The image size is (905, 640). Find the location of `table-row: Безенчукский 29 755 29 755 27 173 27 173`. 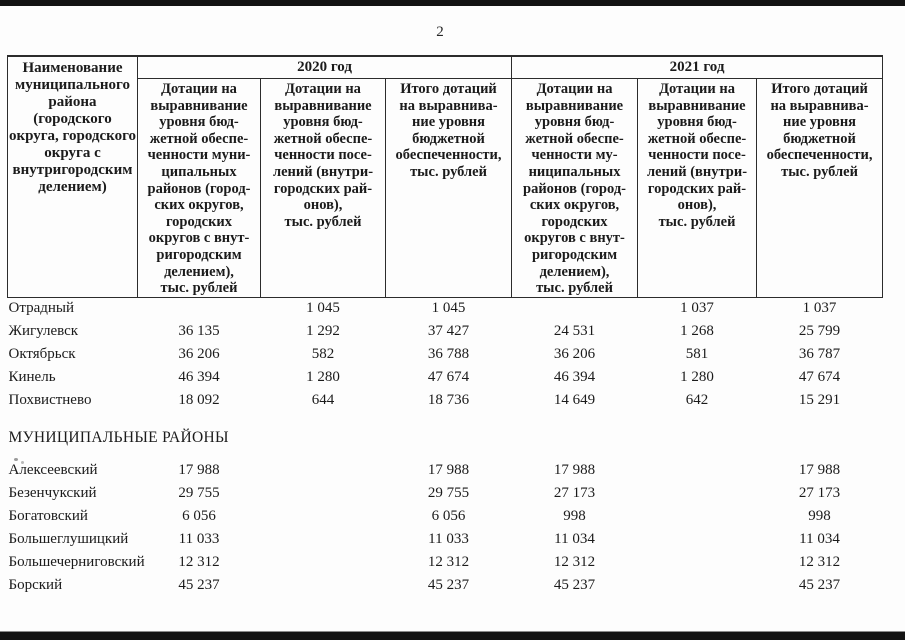

table-row: Безенчукский 29 755 29 755 27 173 27 173 is located at coordinates (445, 493).